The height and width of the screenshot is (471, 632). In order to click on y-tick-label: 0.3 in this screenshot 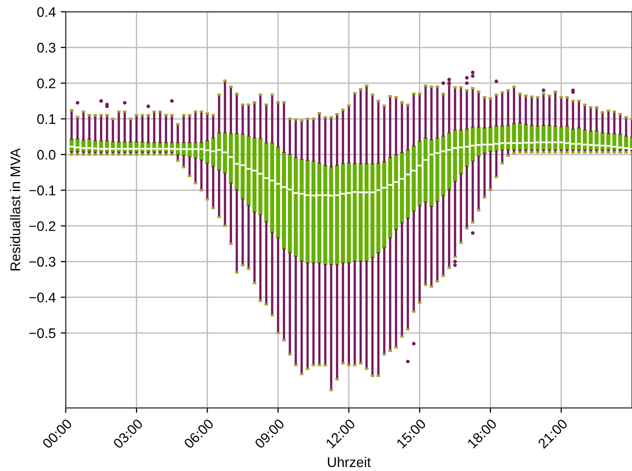, I will do `click(46, 47)`.